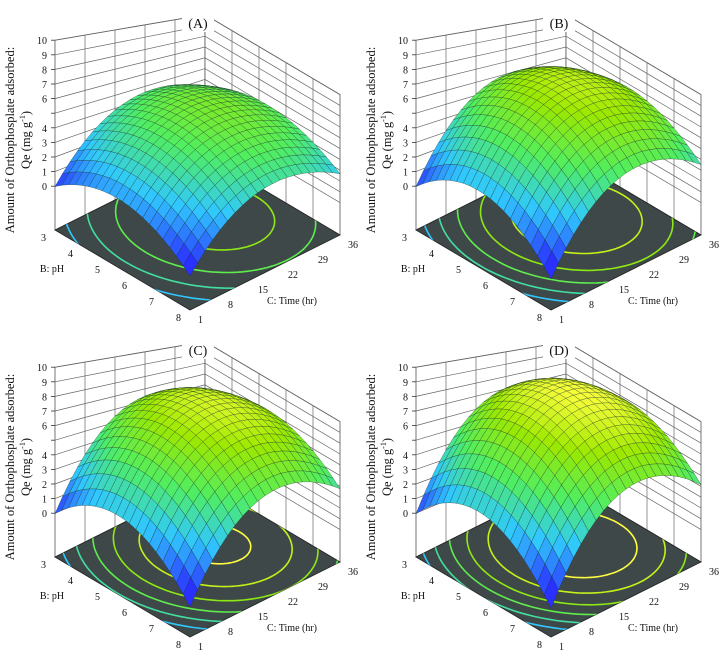 This screenshot has height=655, width=722. What do you see at coordinates (405, 100) in the screenshot?
I see `z-tick-label: 6` at bounding box center [405, 100].